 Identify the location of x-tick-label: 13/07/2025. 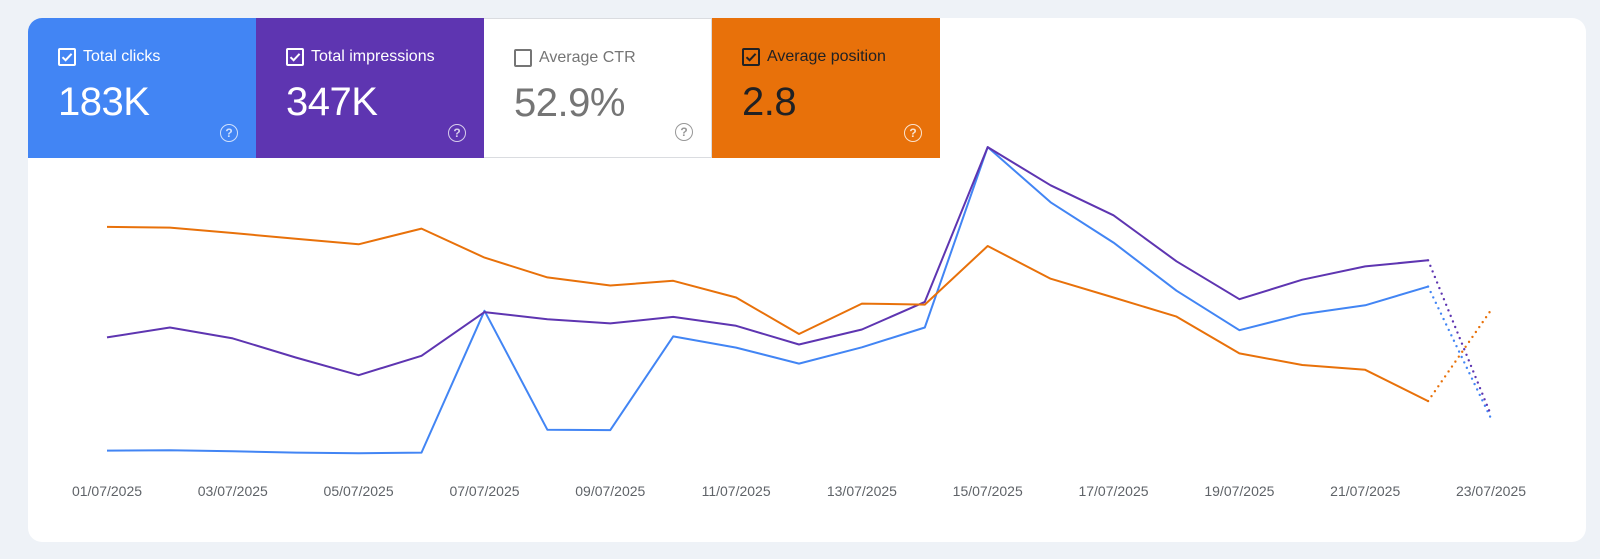
(862, 491).